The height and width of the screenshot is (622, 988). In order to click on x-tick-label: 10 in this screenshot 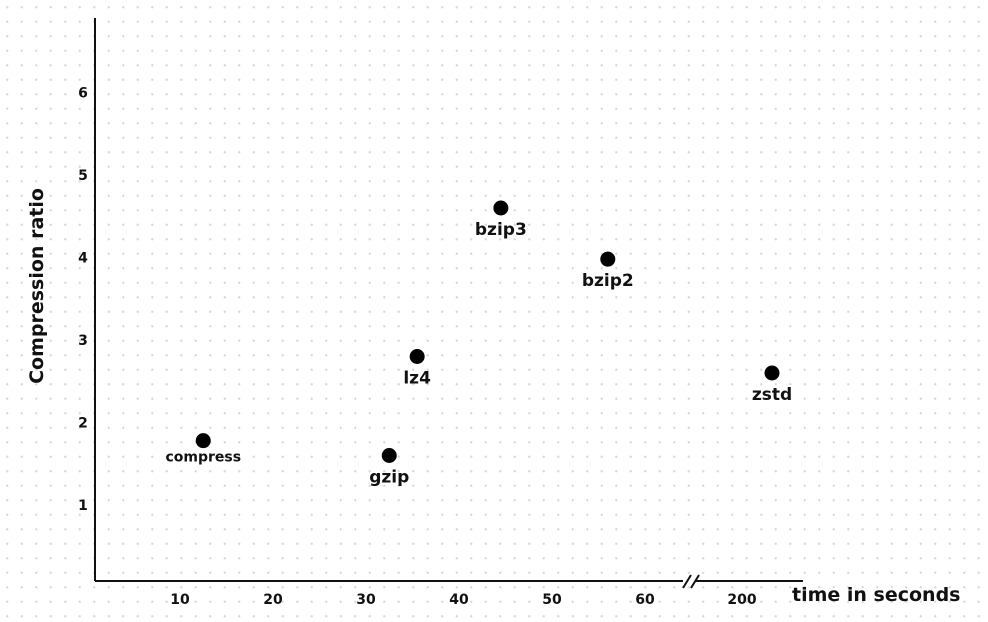, I will do `click(180, 600)`.